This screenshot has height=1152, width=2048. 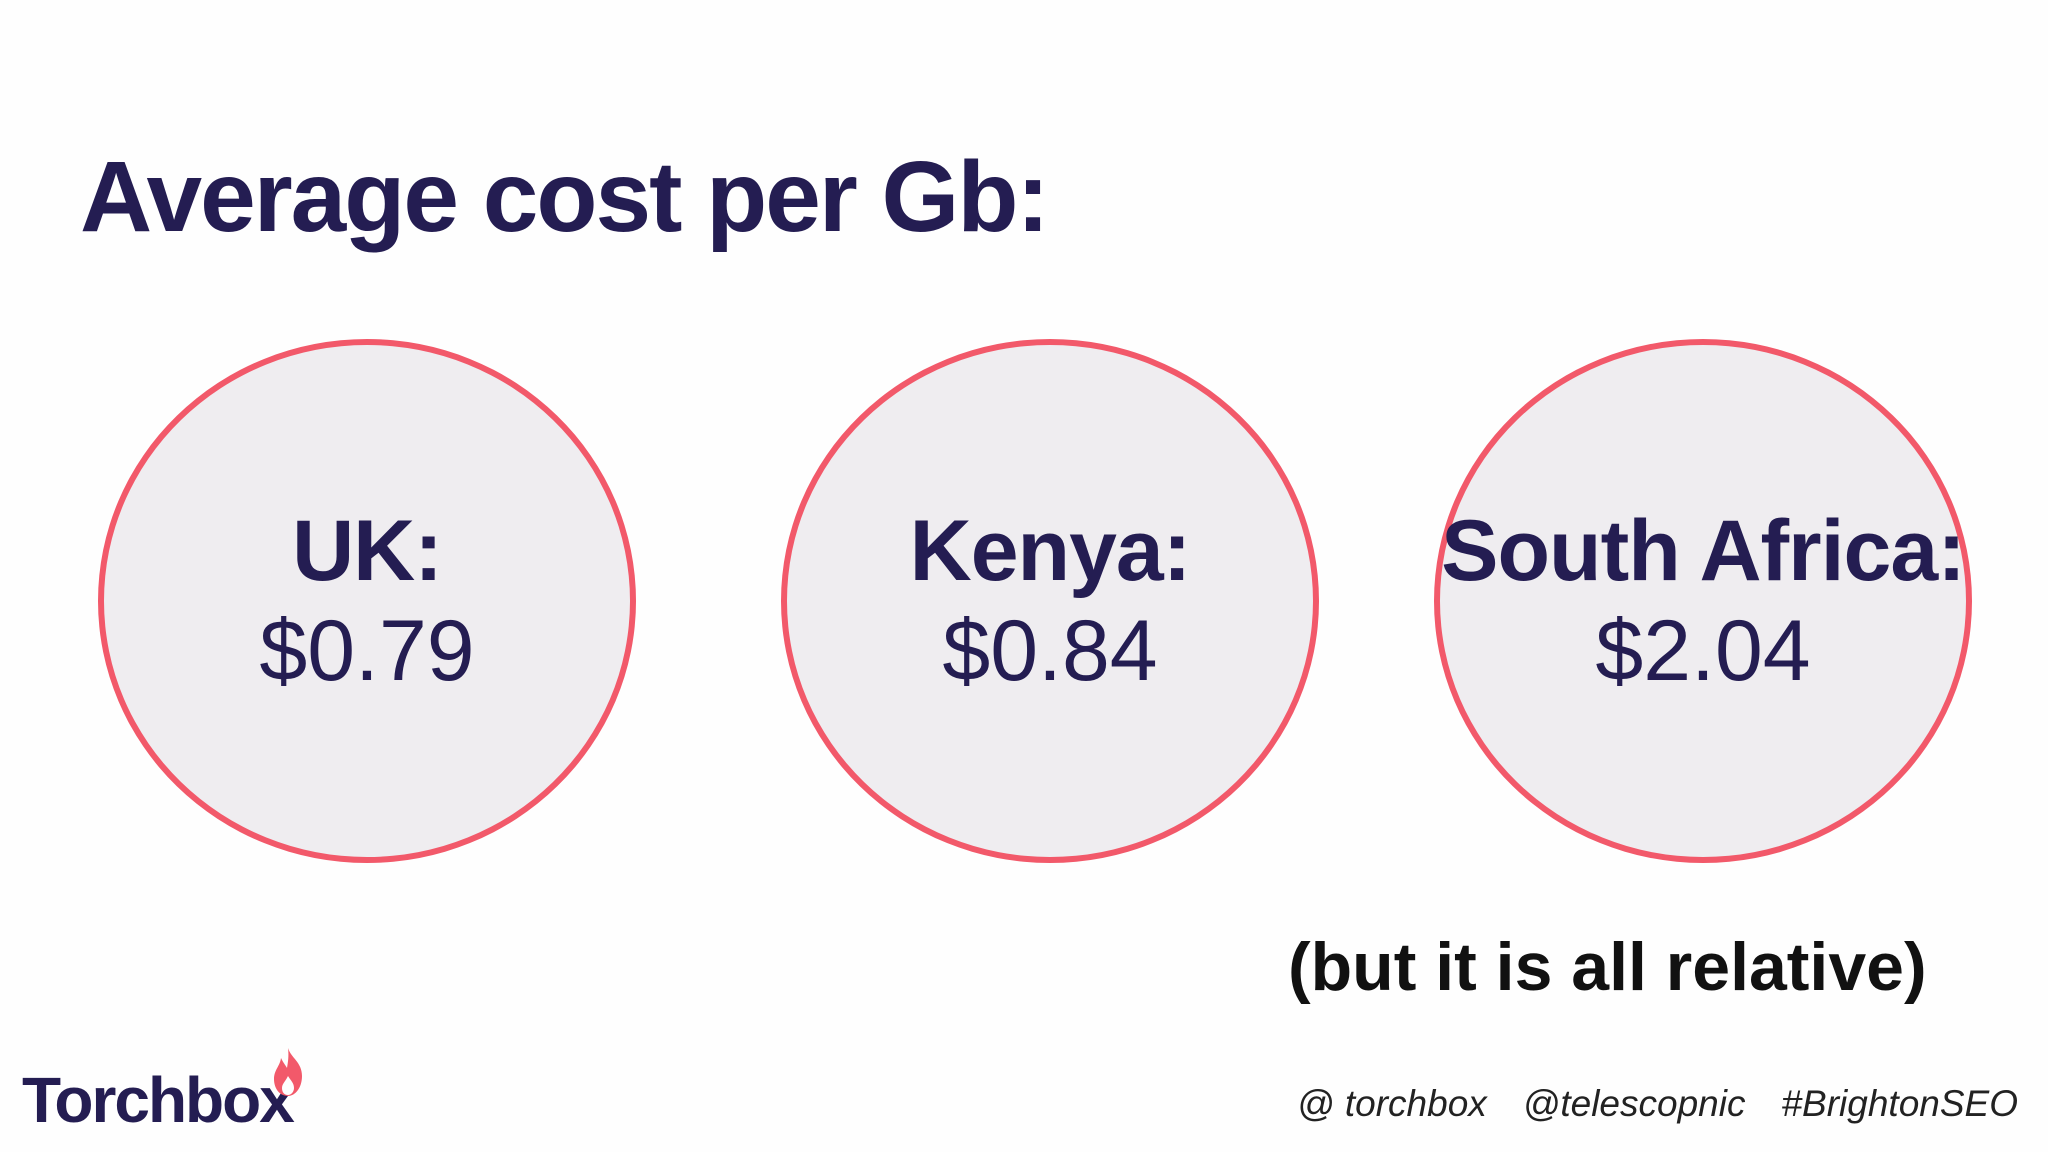 What do you see at coordinates (367, 601) in the screenshot?
I see `cost-circle-uk: UK: $0.79` at bounding box center [367, 601].